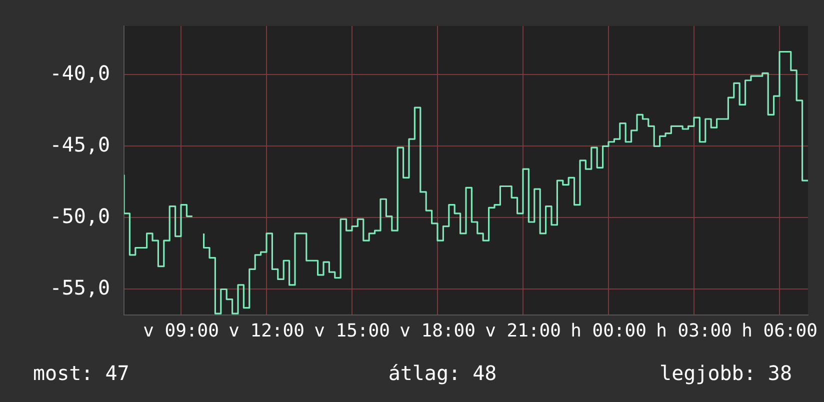  Describe the element at coordinates (181, 331) in the screenshot. I see `x-tick-label: v 09:00` at that location.